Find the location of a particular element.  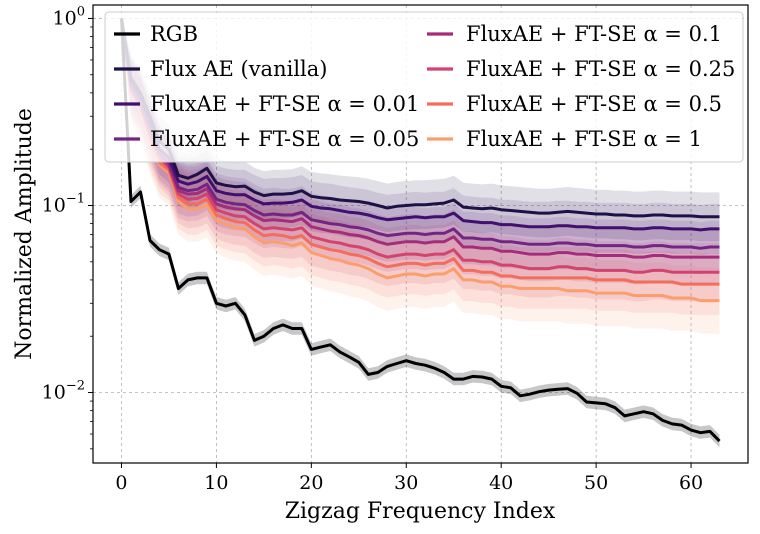

y-axis-label: Normalized Amplitude is located at coordinates (24, 234).